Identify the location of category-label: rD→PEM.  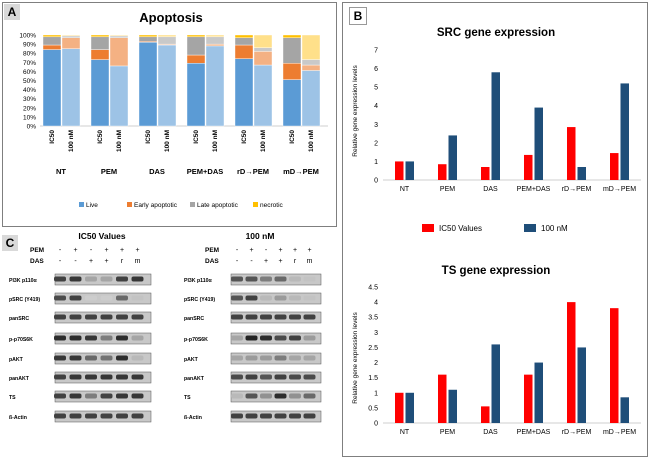
(577, 189).